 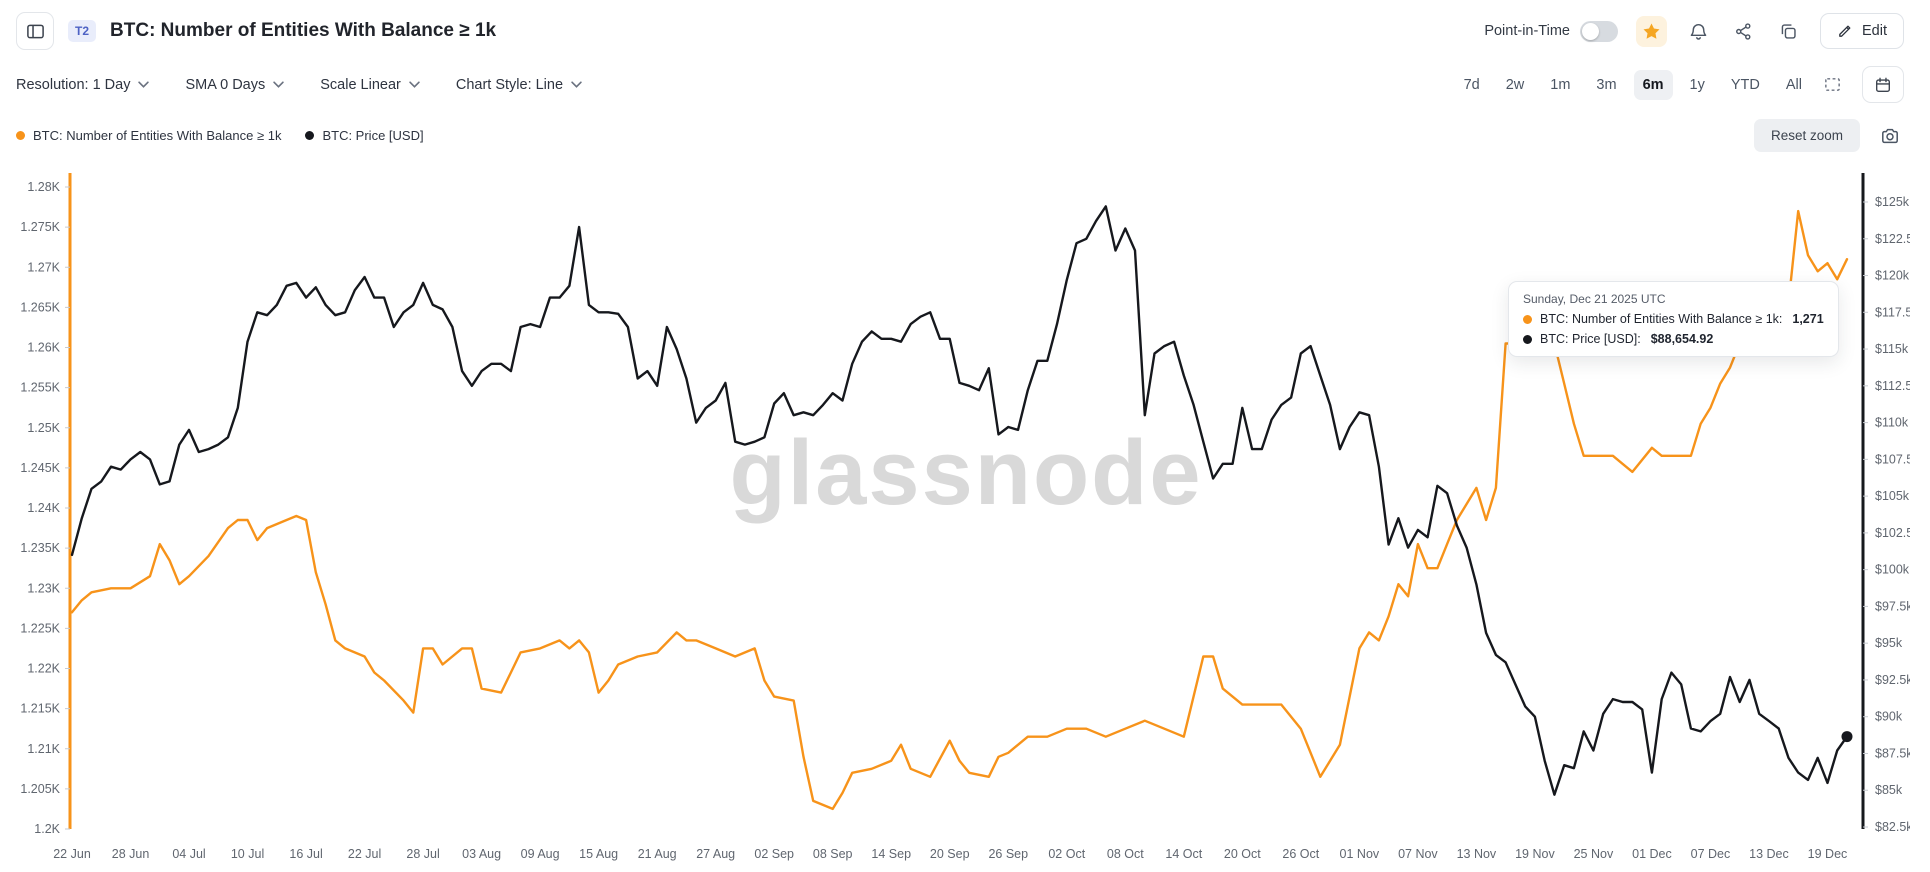 I want to click on right-axis-tick-label: $85k, so click(x=1889, y=790).